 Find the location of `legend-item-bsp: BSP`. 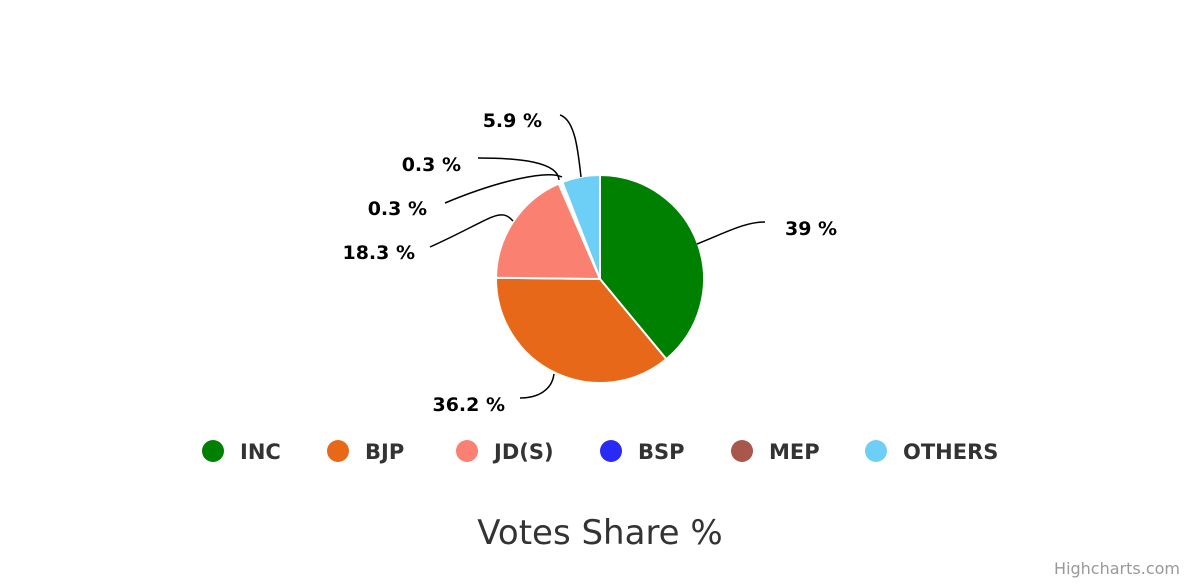

legend-item-bsp: BSP is located at coordinates (642, 452).